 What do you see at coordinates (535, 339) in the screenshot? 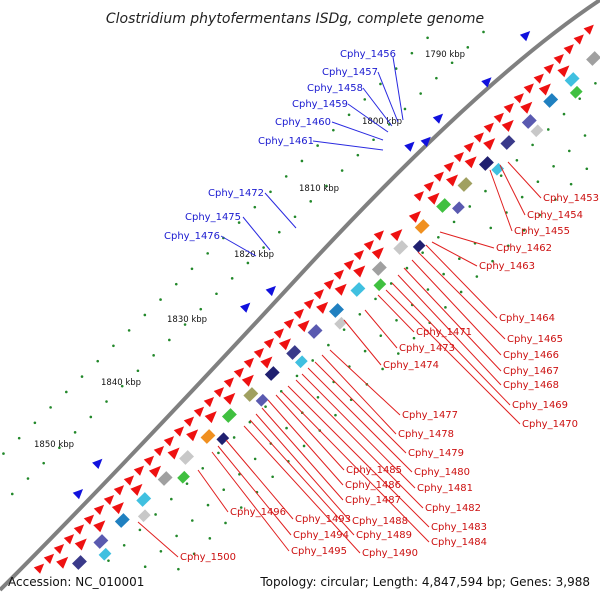
I see `gene-label: Cphy_1465` at bounding box center [535, 339].